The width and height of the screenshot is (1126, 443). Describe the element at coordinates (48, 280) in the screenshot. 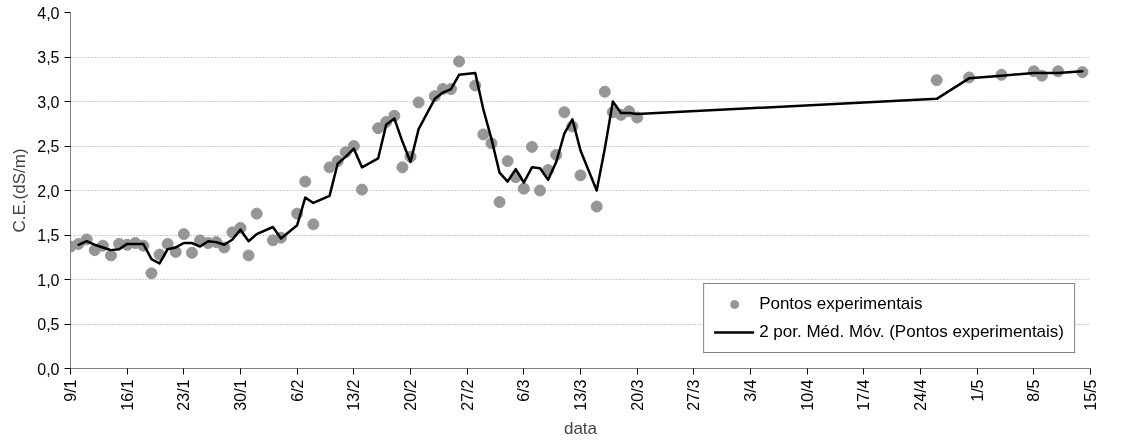

I see `y-tick-label: 1,0` at that location.